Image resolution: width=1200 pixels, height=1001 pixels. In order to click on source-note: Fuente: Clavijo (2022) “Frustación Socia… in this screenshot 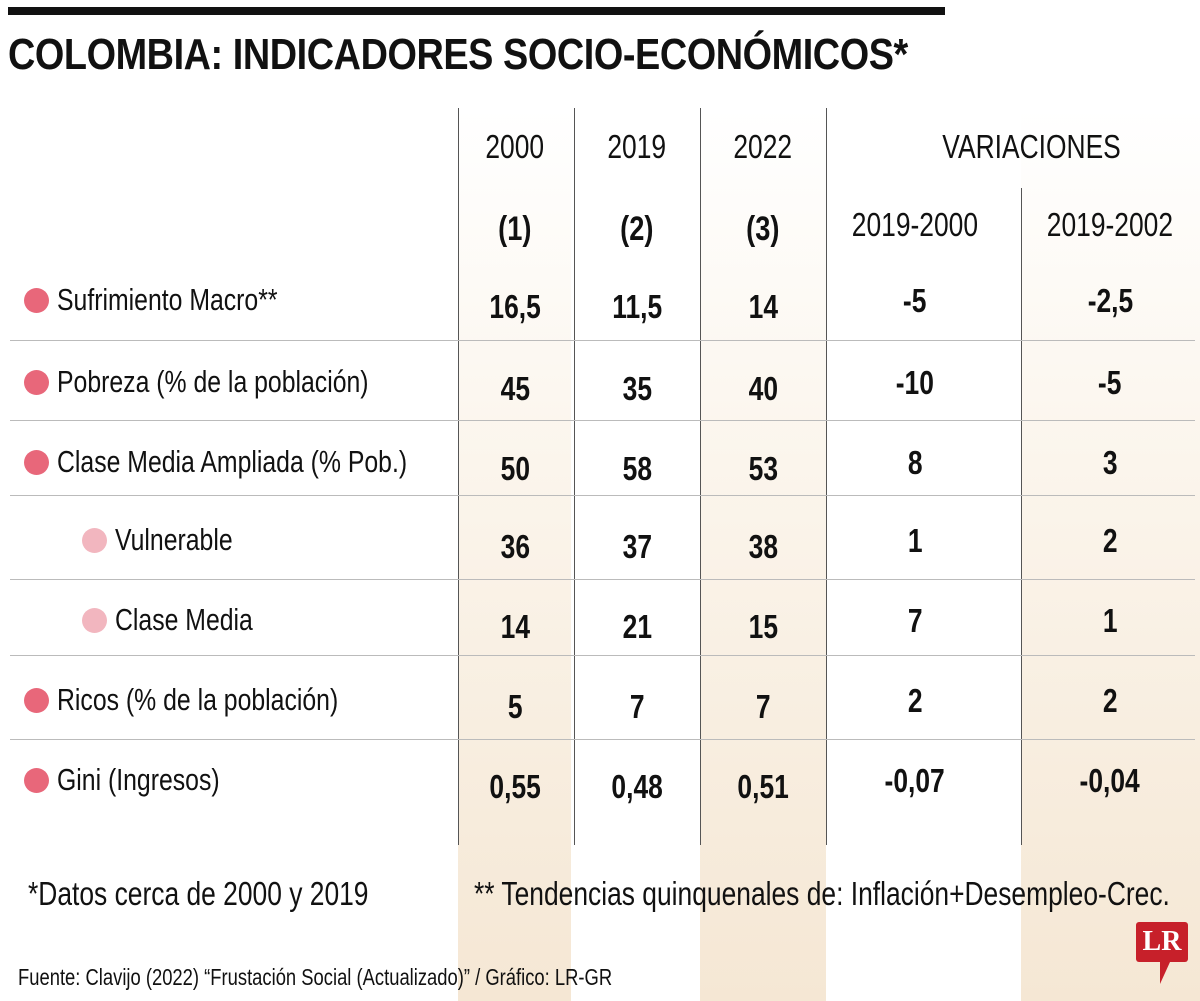, I will do `click(315, 977)`.